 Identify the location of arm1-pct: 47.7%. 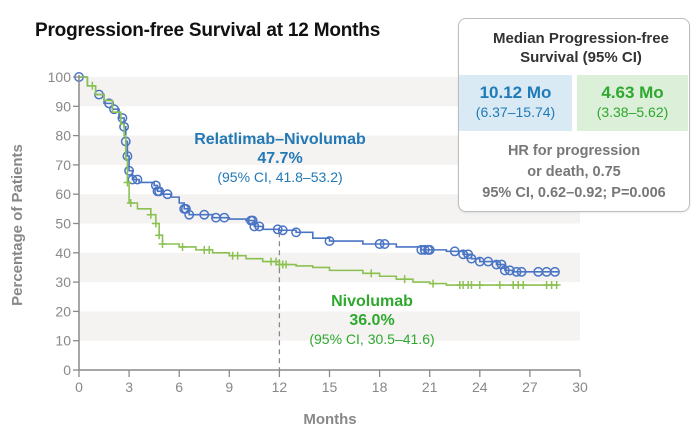
(280, 158).